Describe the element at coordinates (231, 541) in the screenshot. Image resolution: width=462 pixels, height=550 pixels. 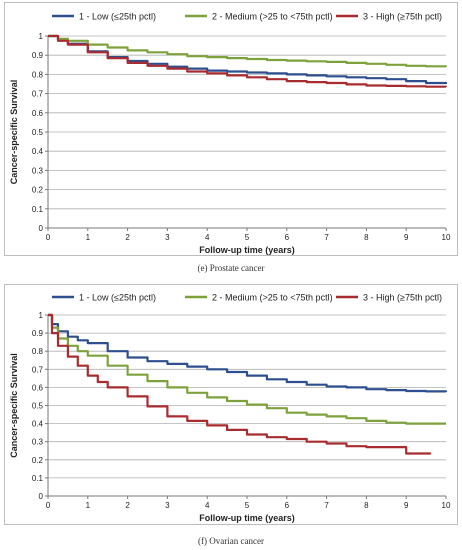
I see `ovarian-caption: (f) Ovarian cancer` at that location.